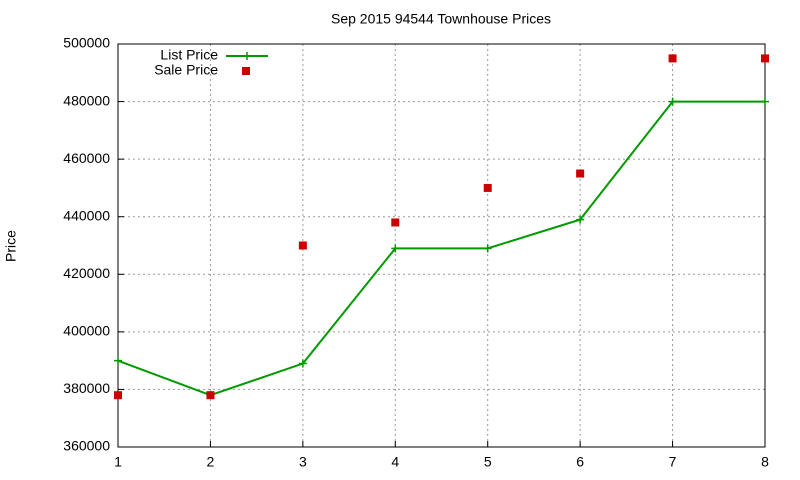 The image size is (800, 480). Describe the element at coordinates (580, 462) in the screenshot. I see `x-tick-label: 6` at that location.